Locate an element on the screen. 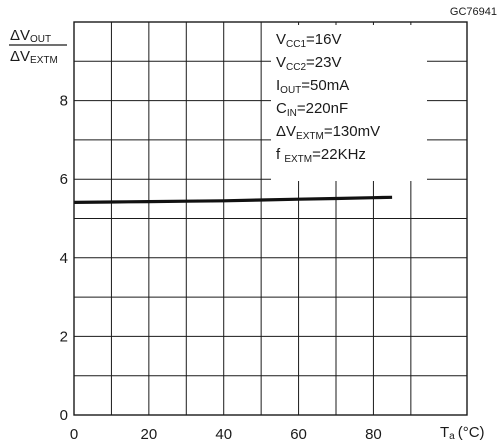 Image resolution: width=500 pixels, height=446 pixels. svg-text: ΔVEXTM is located at coordinates (34, 57).